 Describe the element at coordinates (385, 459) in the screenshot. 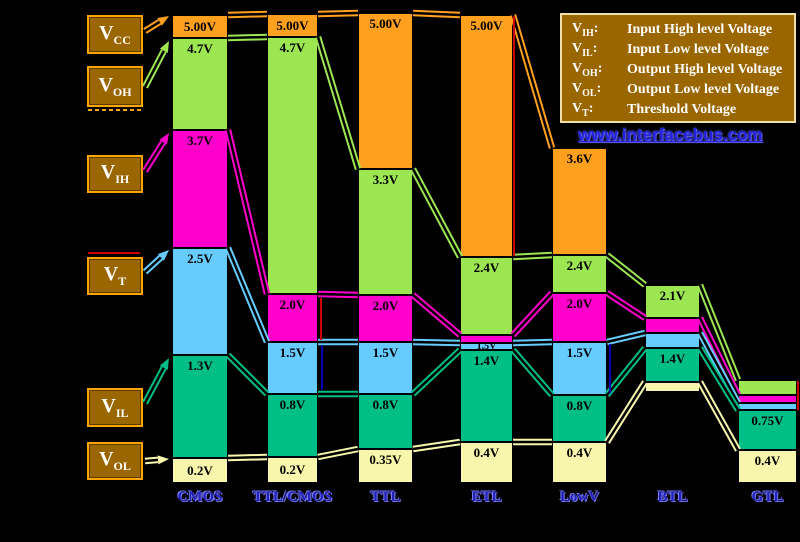

I see `segment-value-label: 0.35V` at that location.